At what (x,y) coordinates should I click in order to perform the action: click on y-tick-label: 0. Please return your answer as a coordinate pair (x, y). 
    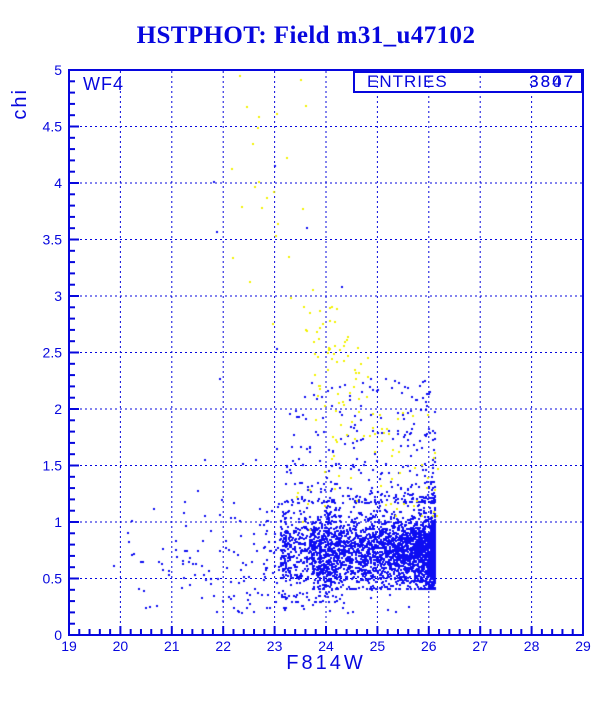
    Looking at the image, I should click on (58, 635).